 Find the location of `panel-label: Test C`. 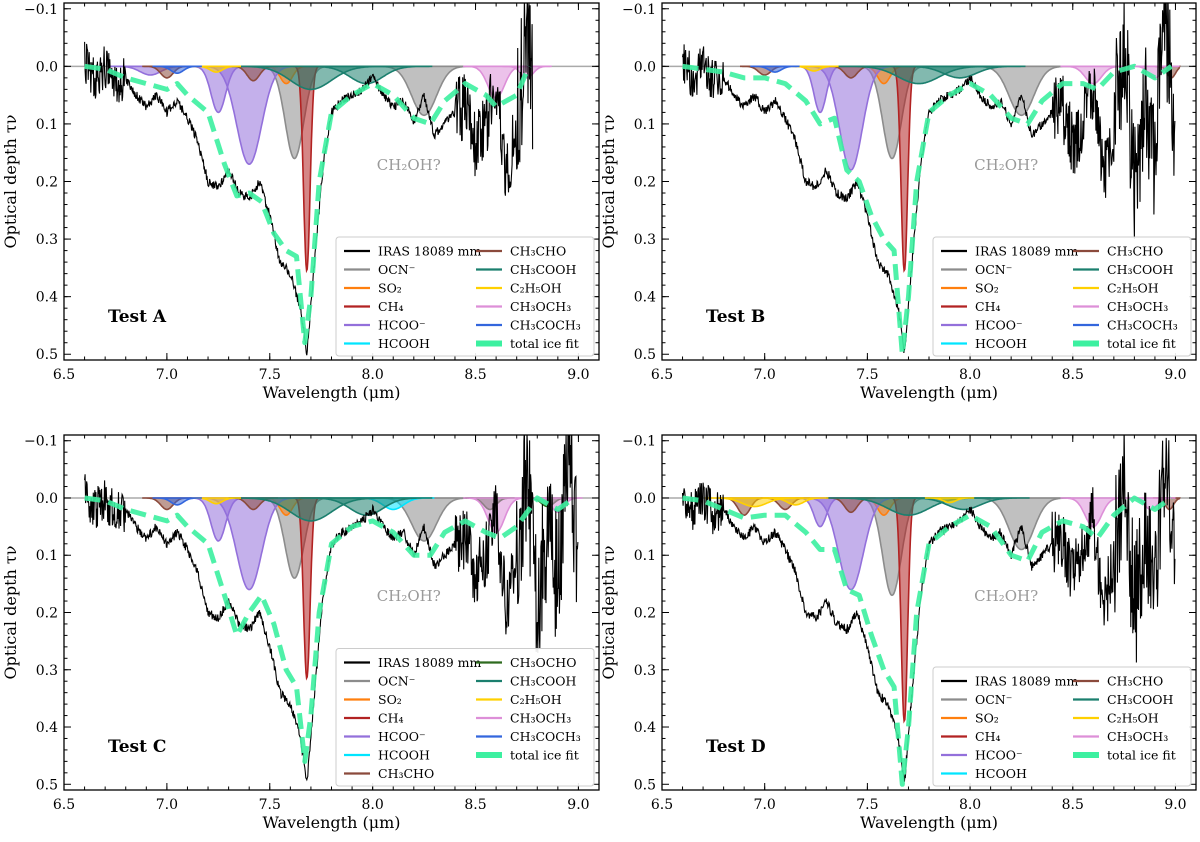

panel-label: Test C is located at coordinates (137, 747).